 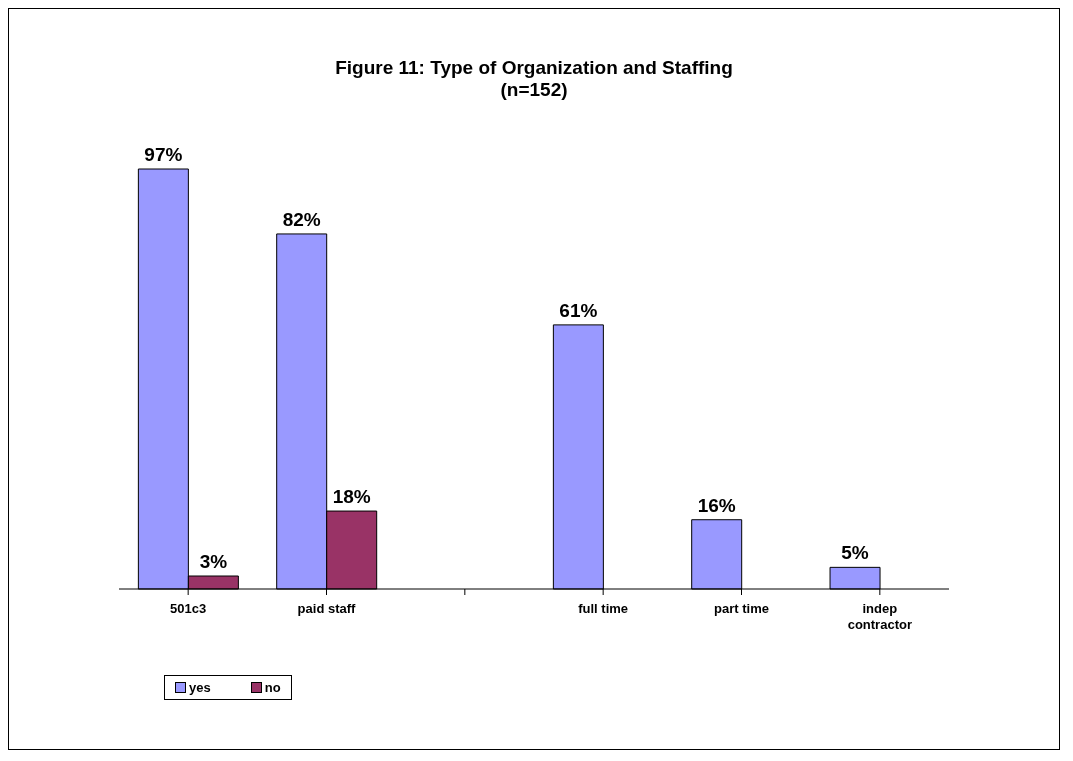 I want to click on data-label: 97%, so click(x=163, y=154).